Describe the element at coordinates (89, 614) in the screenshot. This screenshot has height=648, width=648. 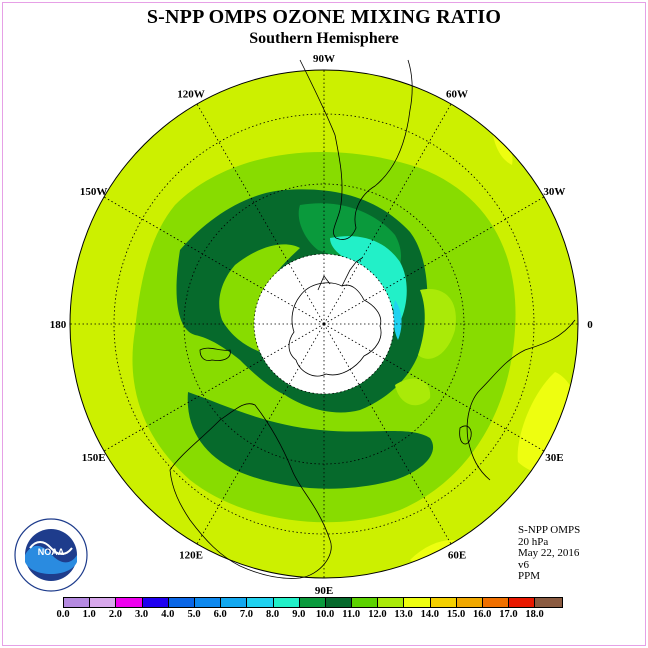
I see `colorbar-tick-label: 1.0` at that location.